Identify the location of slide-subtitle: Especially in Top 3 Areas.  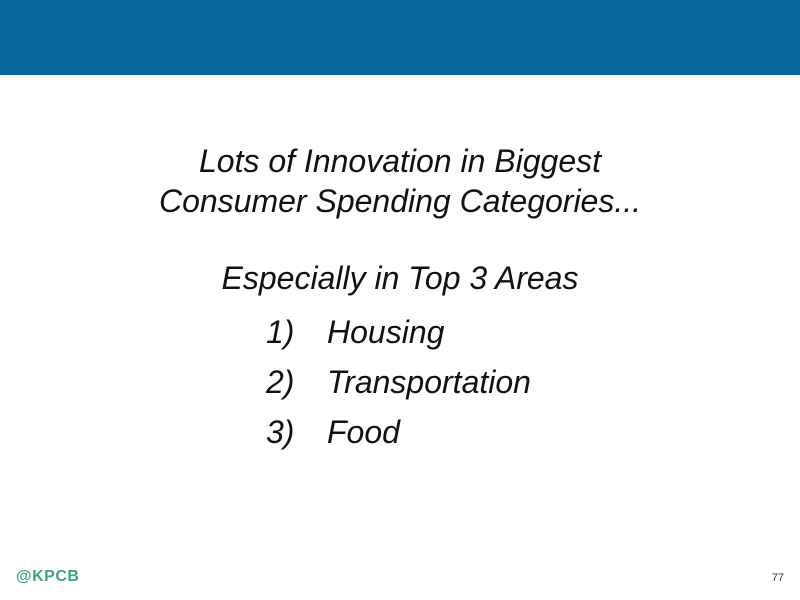
(400, 278).